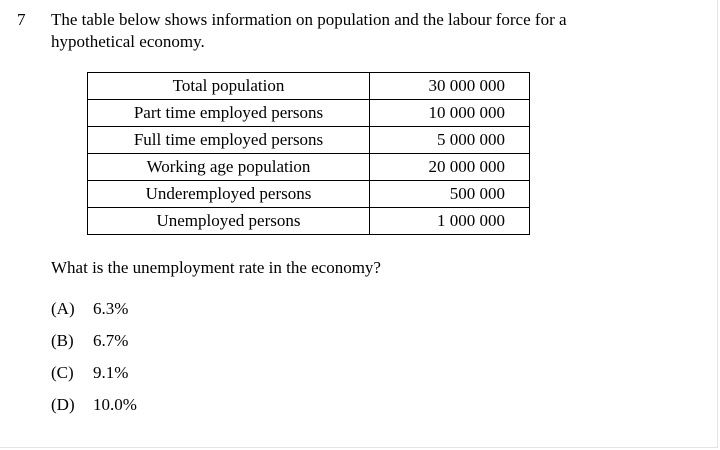 This screenshot has height=450, width=720. I want to click on row-value: 5 000 000, so click(449, 140).